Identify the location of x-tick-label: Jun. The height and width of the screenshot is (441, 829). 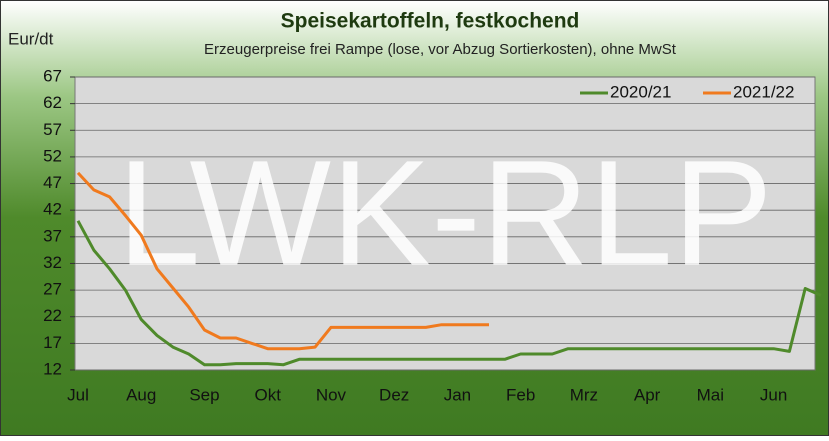
(773, 394).